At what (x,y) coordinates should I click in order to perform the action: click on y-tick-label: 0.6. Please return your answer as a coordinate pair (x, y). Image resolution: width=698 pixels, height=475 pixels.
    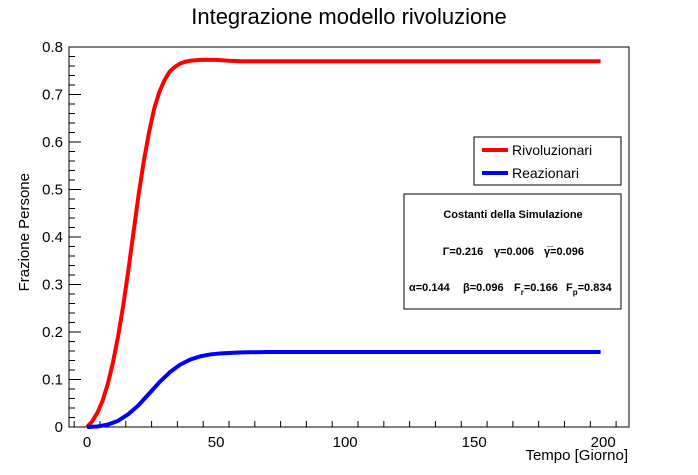
    Looking at the image, I should click on (52, 142).